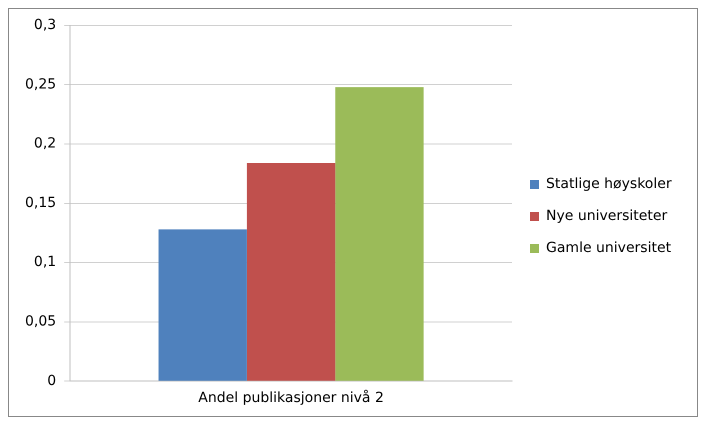  I want to click on legend-label: Nye universiteter, so click(607, 216).